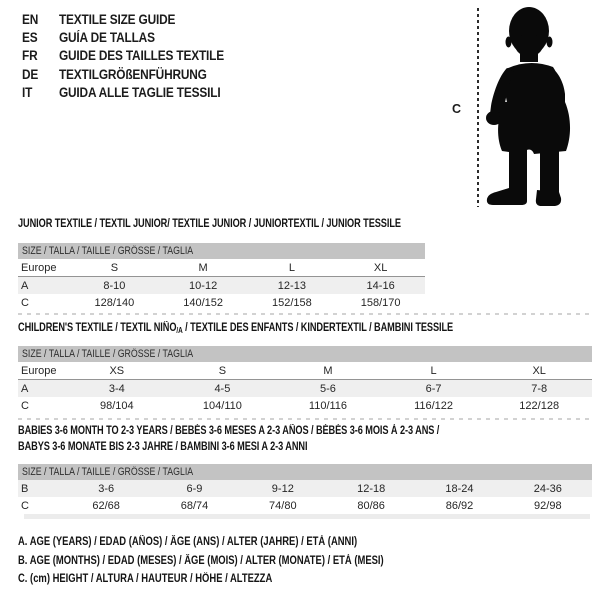 The image size is (600, 600). I want to click on size-cell: 12-13, so click(292, 285).